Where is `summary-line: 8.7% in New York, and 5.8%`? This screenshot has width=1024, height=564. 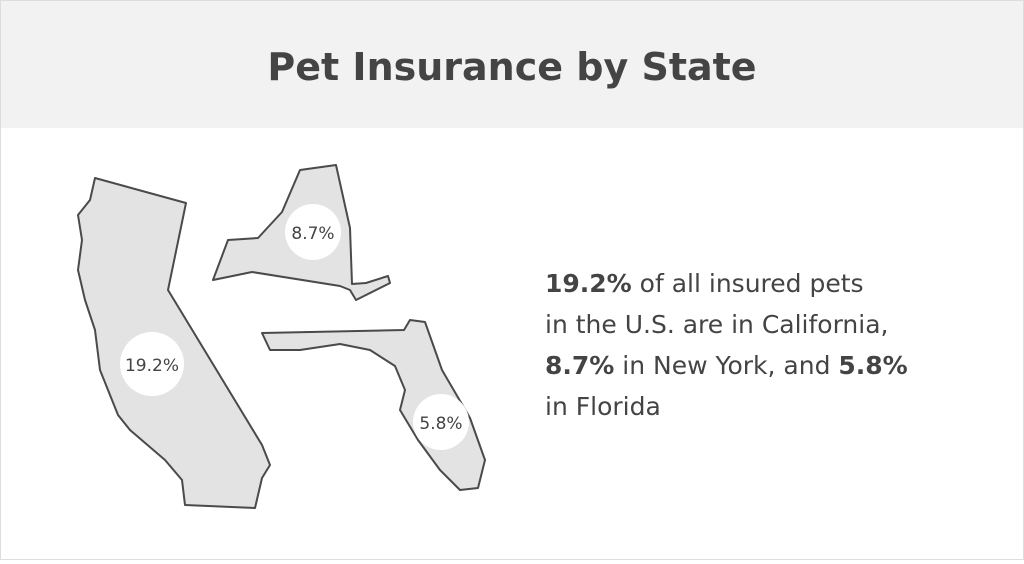 summary-line: 8.7% in New York, and 5.8% is located at coordinates (726, 365).